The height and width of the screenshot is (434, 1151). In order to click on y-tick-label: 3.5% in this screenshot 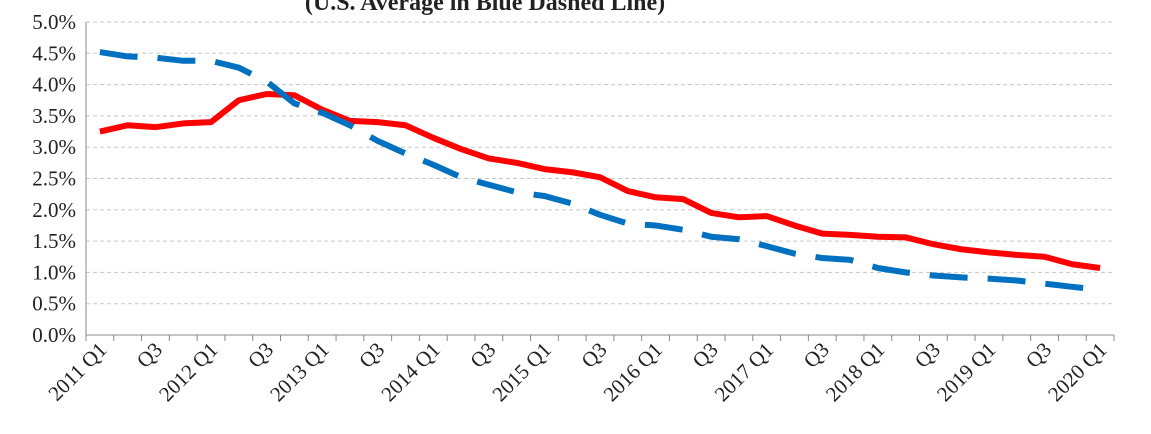, I will do `click(54, 116)`.